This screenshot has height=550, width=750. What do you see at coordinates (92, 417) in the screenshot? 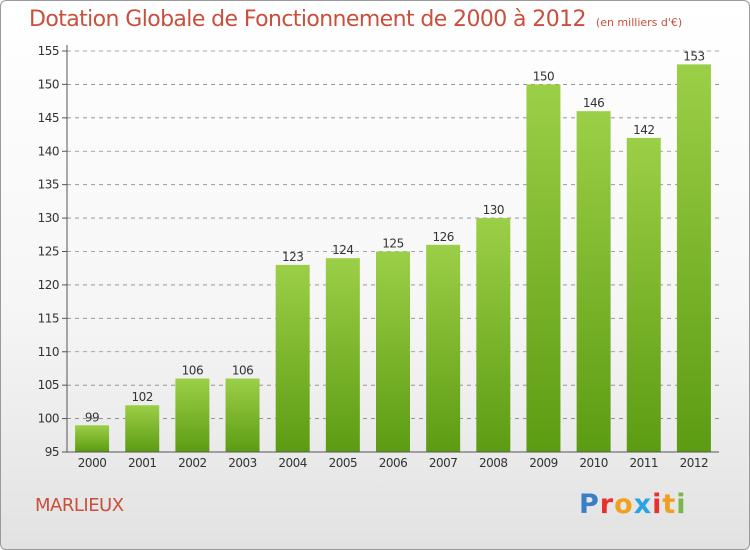
I see `value-label: 99` at bounding box center [92, 417].